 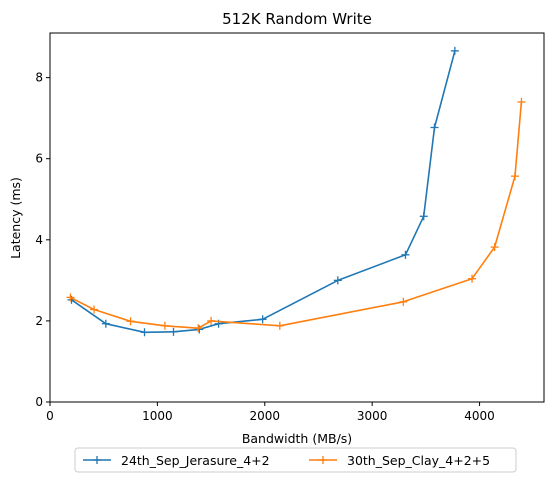 What do you see at coordinates (39, 402) in the screenshot?
I see `y-tick-label: 0` at bounding box center [39, 402].